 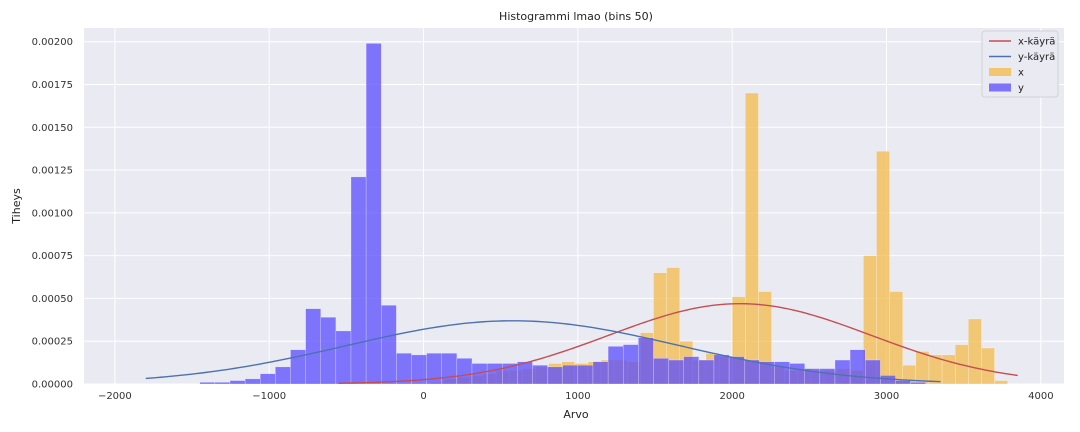 What do you see at coordinates (886, 396) in the screenshot?
I see `x-tick-label-5: 3000` at bounding box center [886, 396].